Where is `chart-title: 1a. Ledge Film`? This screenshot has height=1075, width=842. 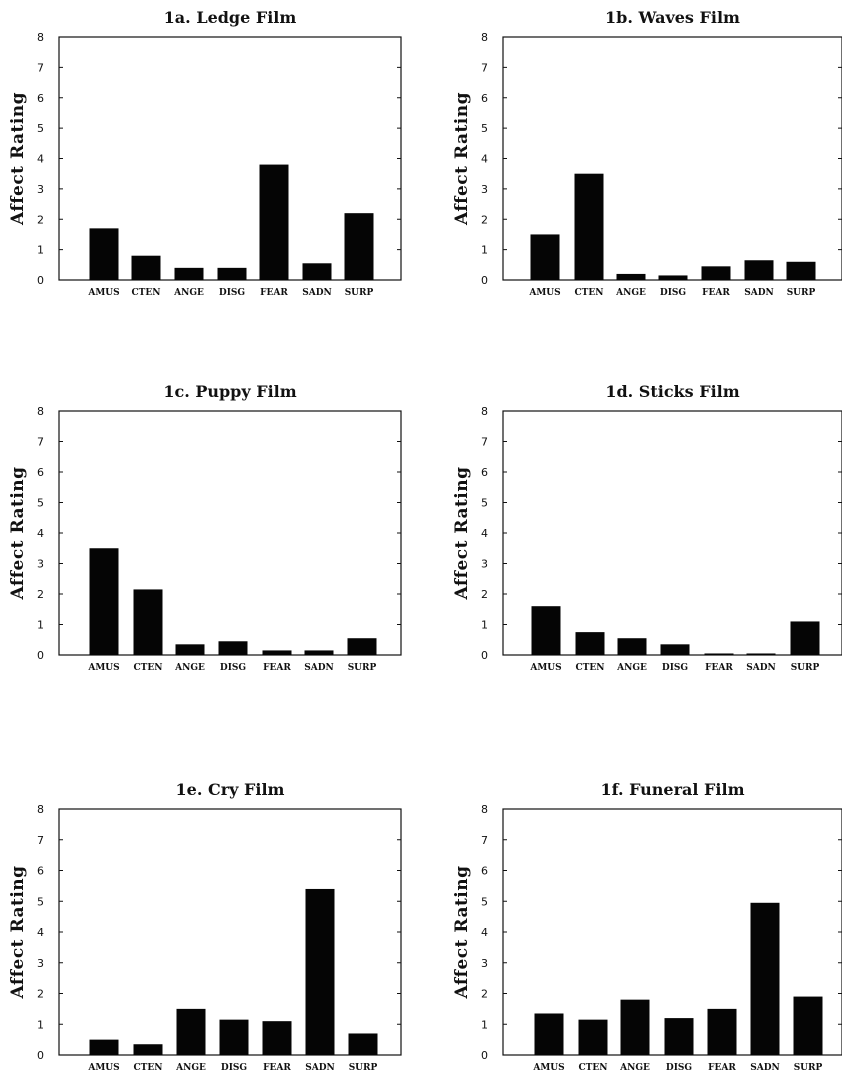
chart-title: 1a. Ledge Film is located at coordinates (230, 17).